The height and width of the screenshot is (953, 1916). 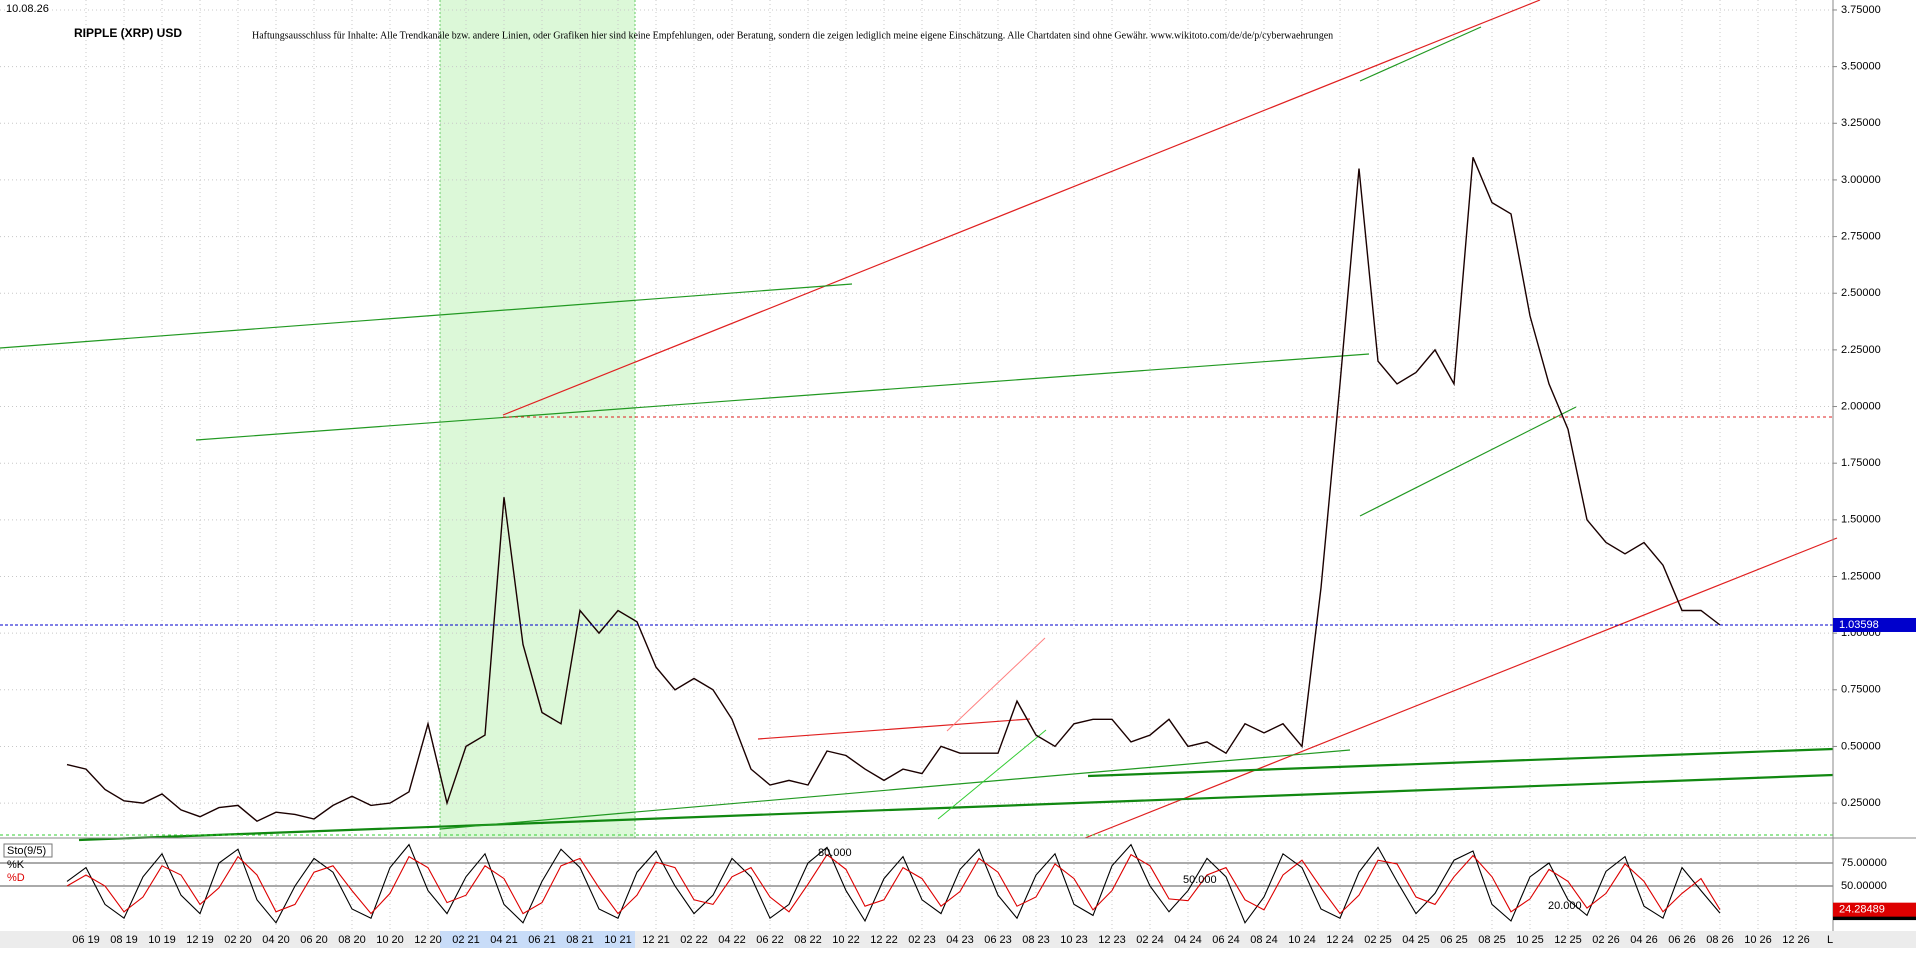 I want to click on x-tick-label: 12 24, so click(x=1340, y=940).